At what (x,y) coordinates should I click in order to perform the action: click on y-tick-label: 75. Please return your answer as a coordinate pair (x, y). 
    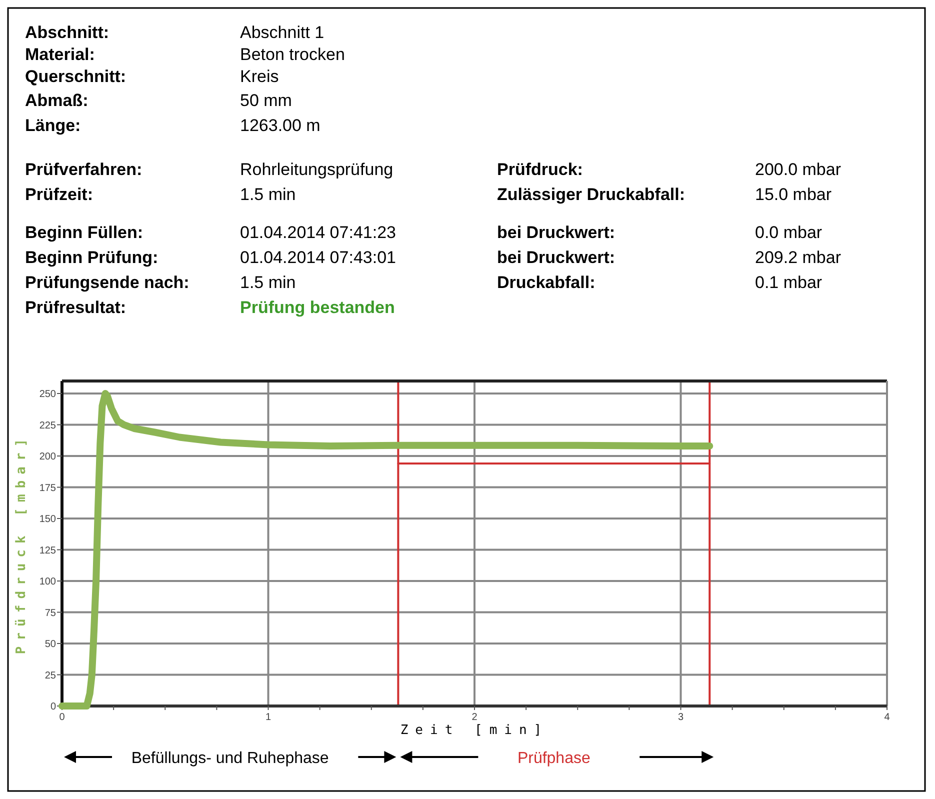
    Looking at the image, I should click on (50, 613).